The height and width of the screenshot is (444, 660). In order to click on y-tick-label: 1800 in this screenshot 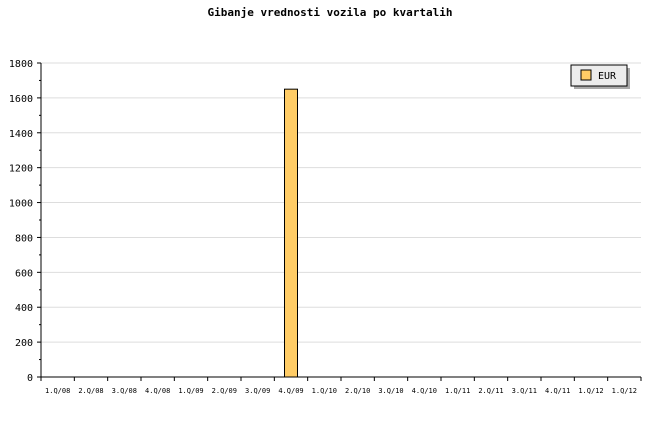, I will do `click(21, 64)`.